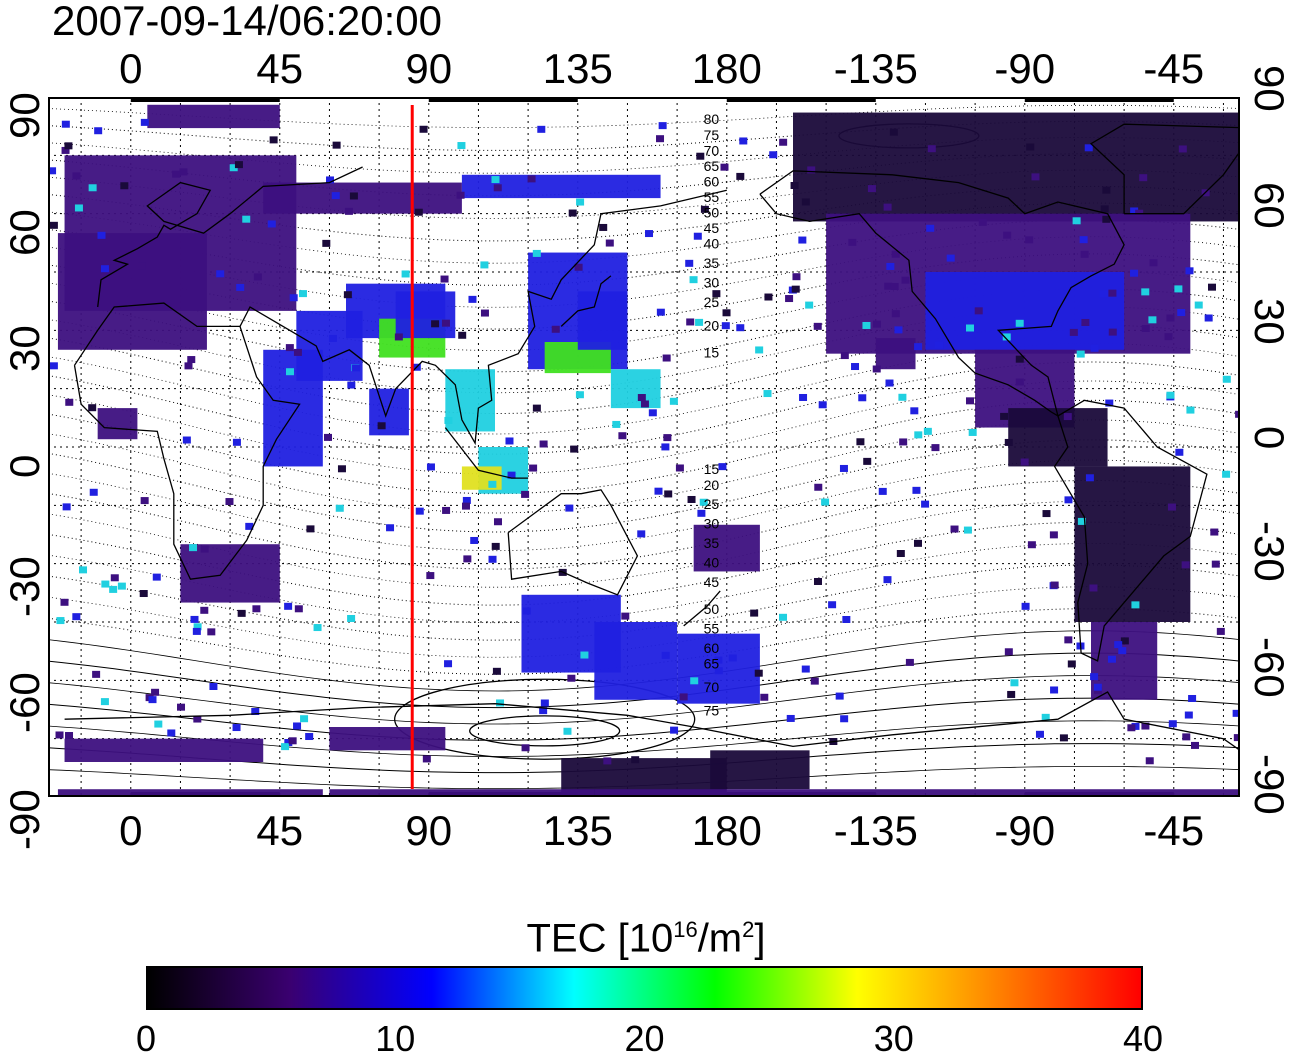 The image size is (1292, 1059). What do you see at coordinates (893, 1038) in the screenshot?
I see `colorbar-tick-30: 30` at bounding box center [893, 1038].